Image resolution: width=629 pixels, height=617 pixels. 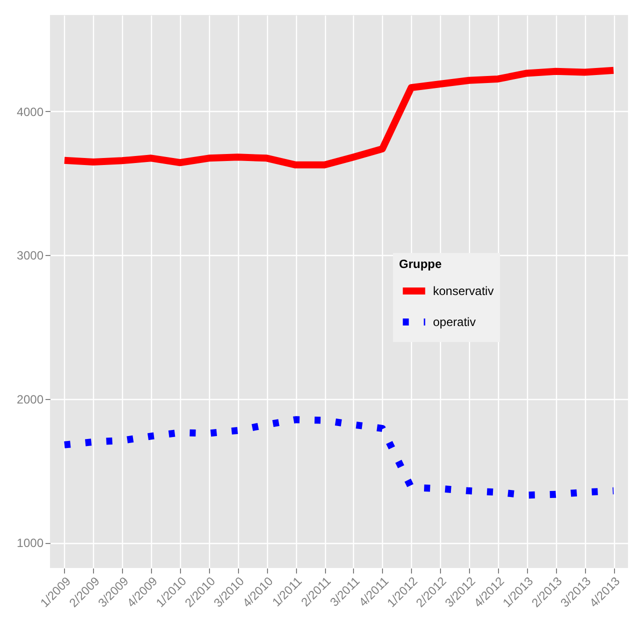 What do you see at coordinates (454, 322) in the screenshot?
I see `legend-label: operativ` at bounding box center [454, 322].